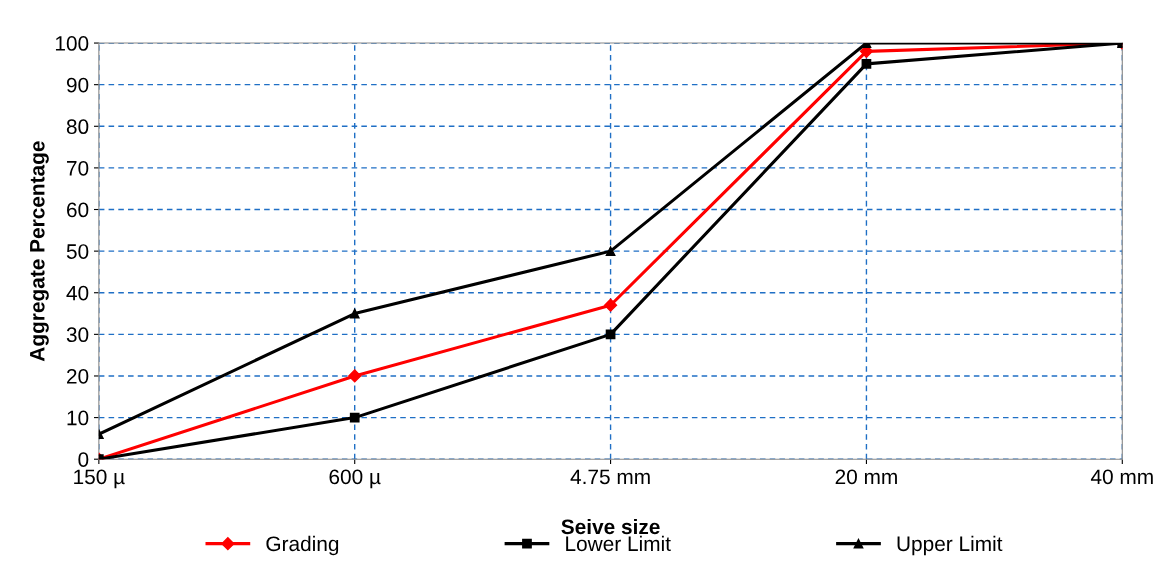 This screenshot has height=574, width=1163. What do you see at coordinates (77, 251) in the screenshot?
I see `y-tick-label: 50` at bounding box center [77, 251].